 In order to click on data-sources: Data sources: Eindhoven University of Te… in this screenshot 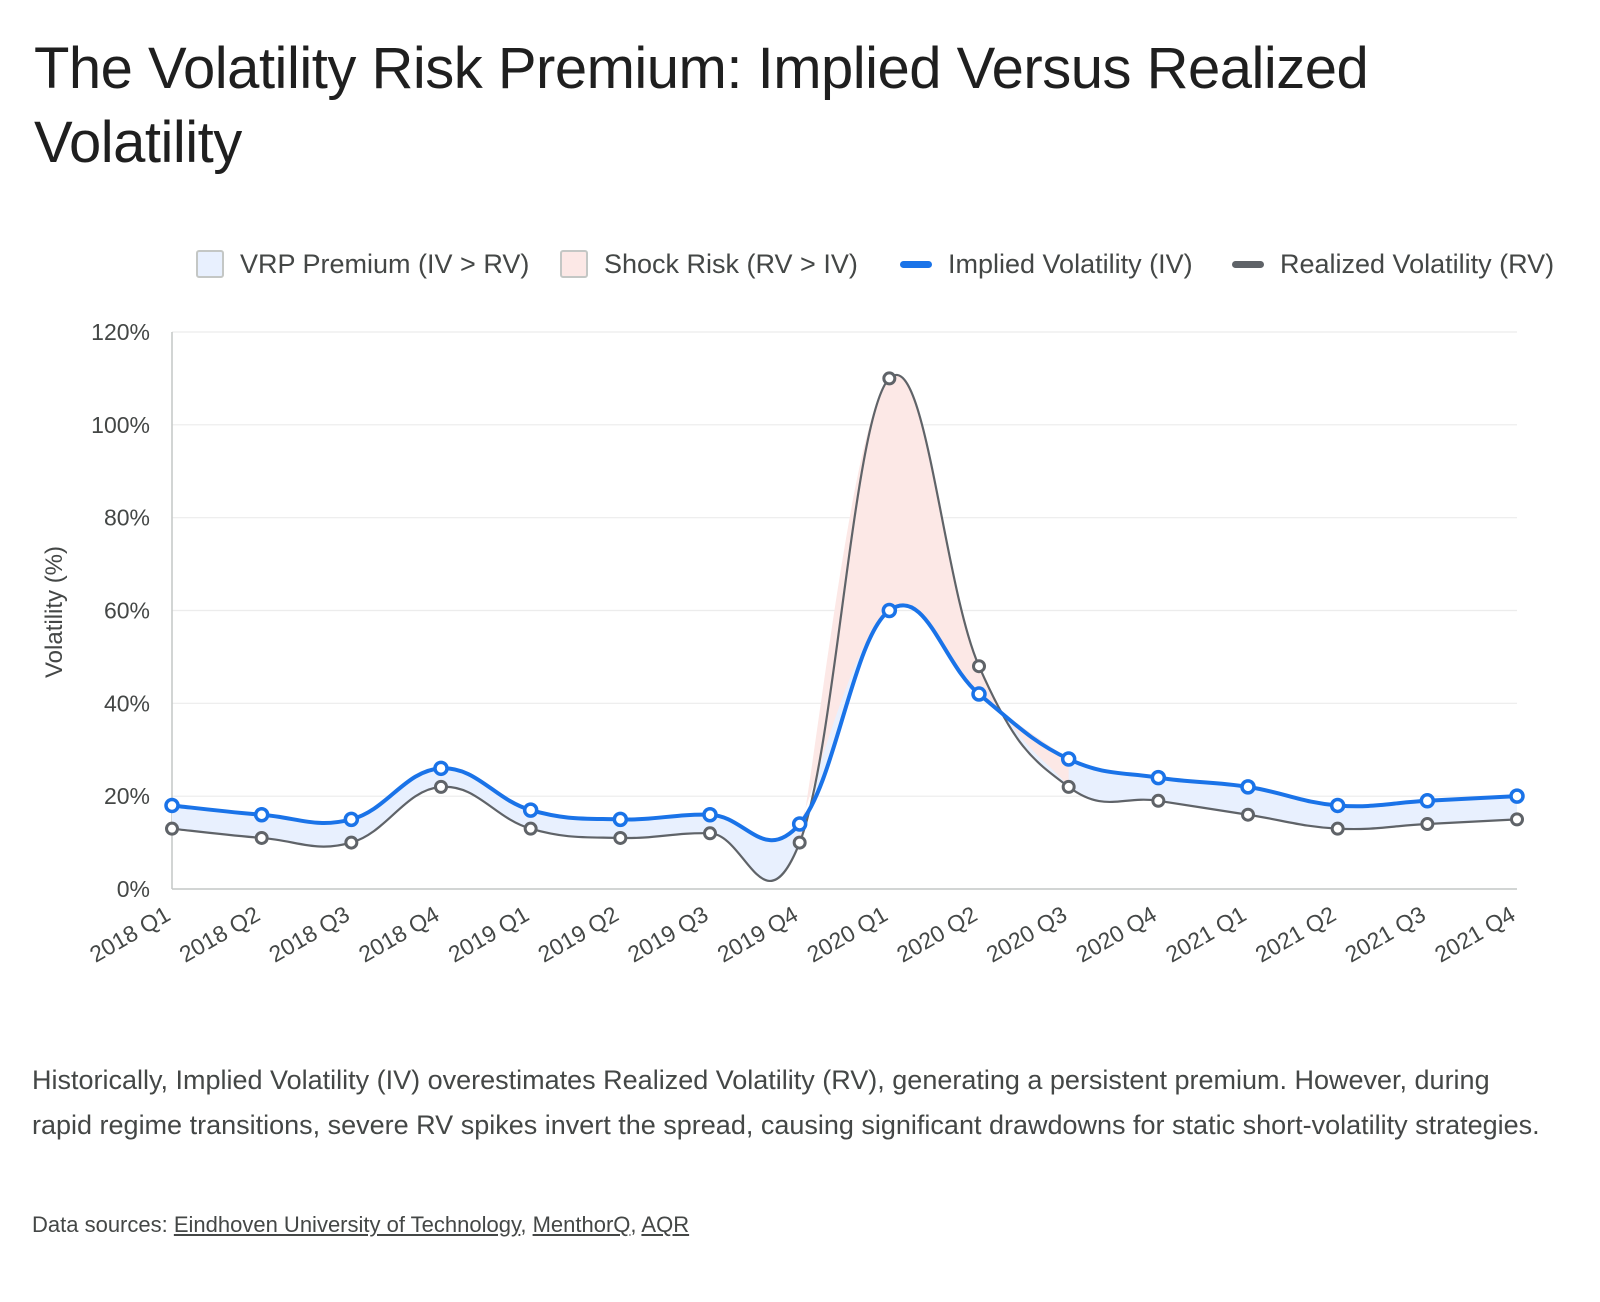, I will do `click(361, 1224)`.